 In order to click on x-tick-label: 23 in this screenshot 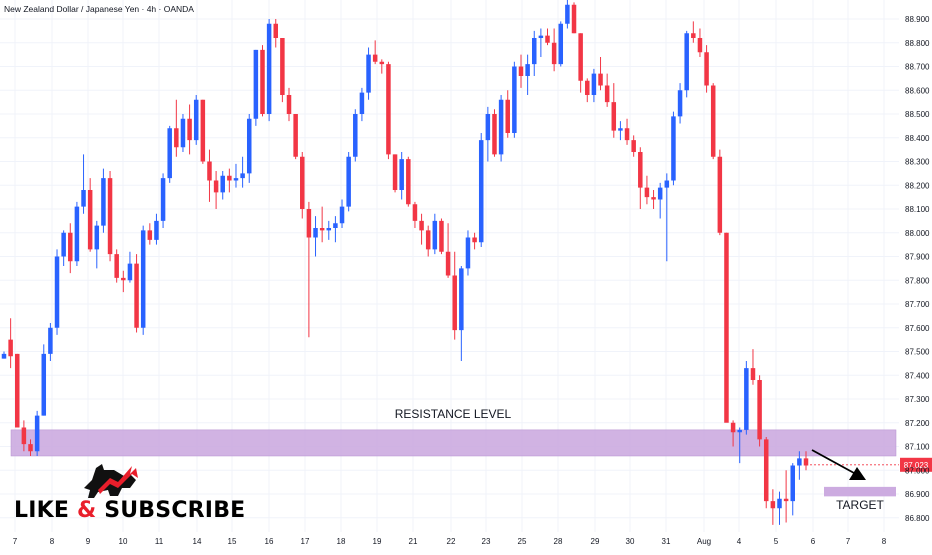, I will do `click(486, 541)`.